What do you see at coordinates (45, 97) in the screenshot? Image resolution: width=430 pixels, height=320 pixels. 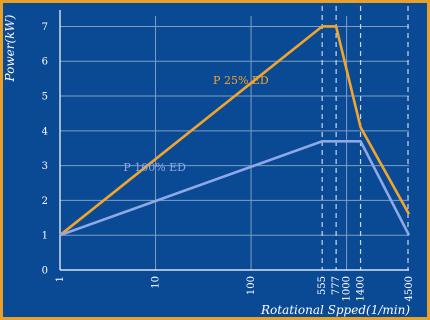 I see `y-tick-label: 5` at bounding box center [45, 97].